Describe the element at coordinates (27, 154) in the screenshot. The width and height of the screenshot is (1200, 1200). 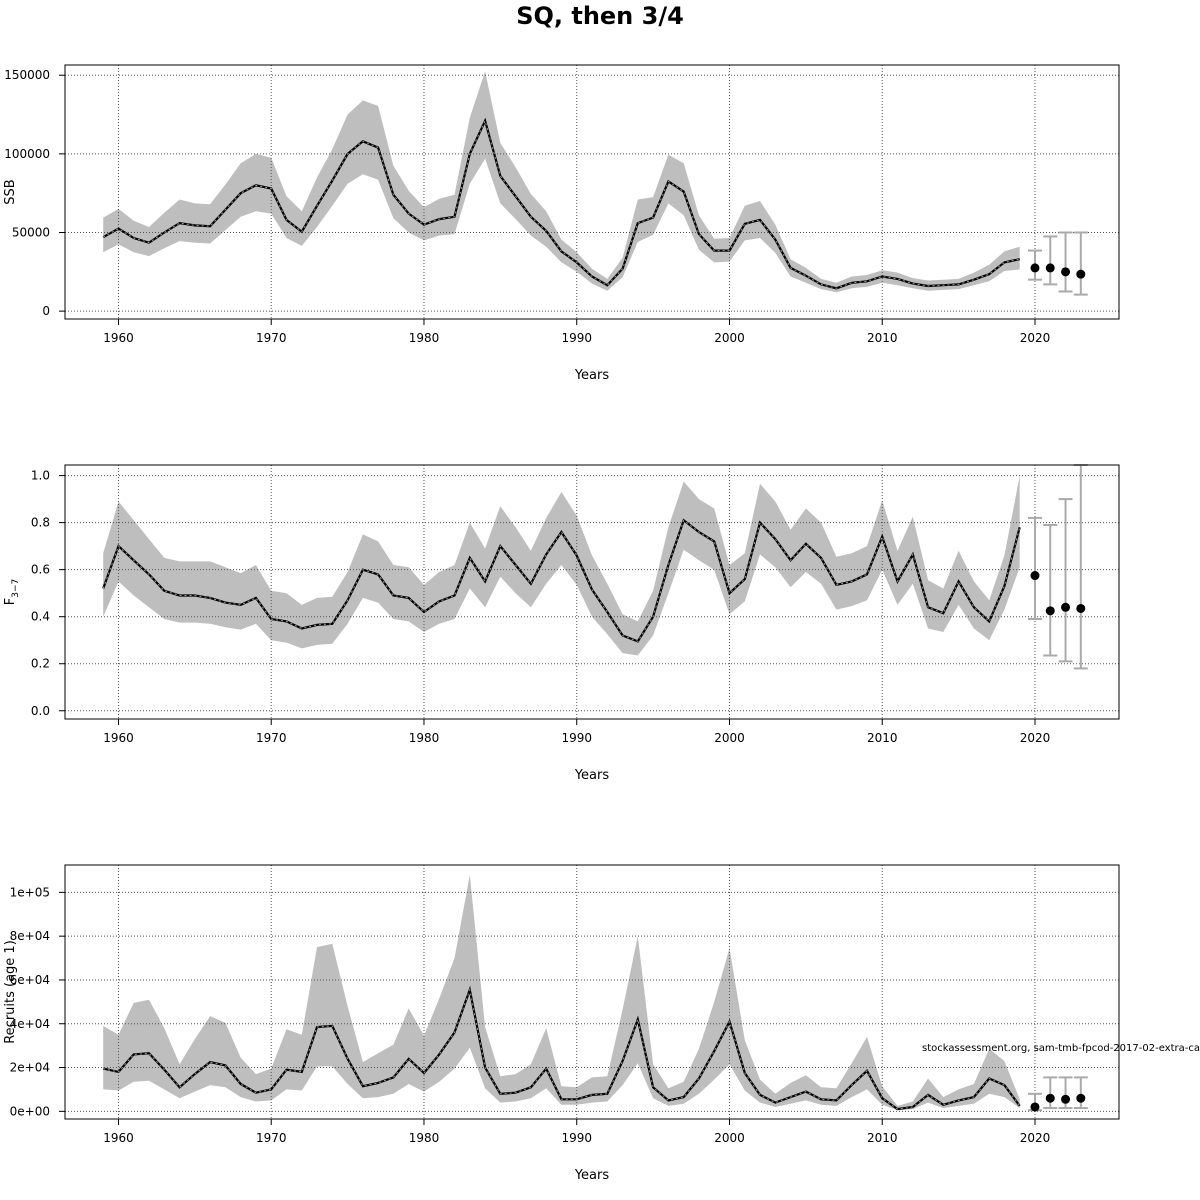
I see `y-tick-label: 100000` at that location.